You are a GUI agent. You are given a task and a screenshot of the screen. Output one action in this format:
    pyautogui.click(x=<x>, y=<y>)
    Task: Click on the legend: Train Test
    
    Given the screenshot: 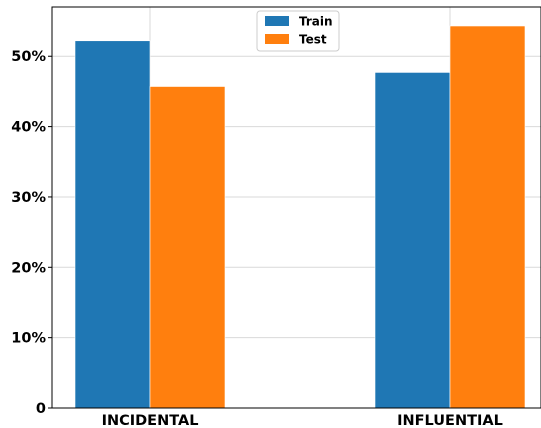 What is the action you would take?
    pyautogui.click(x=298, y=31)
    